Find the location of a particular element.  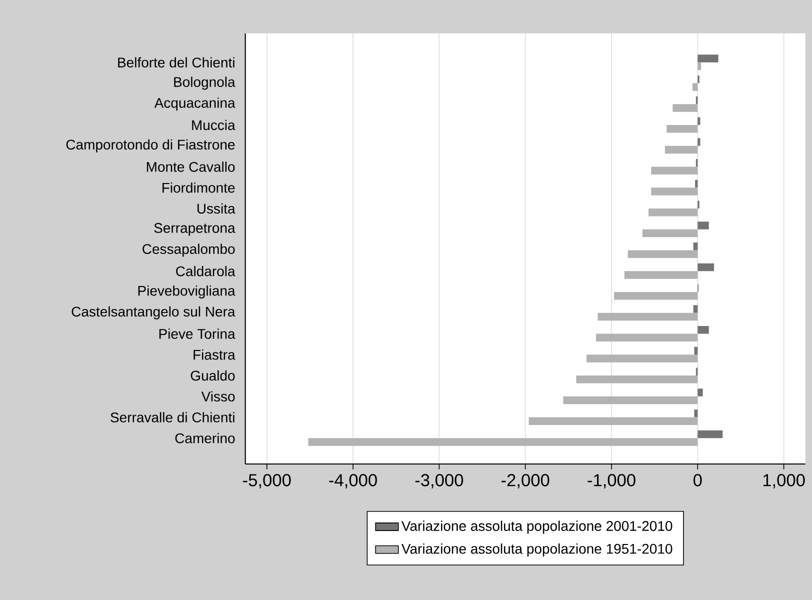

y-tick-label: Fiordimonte is located at coordinates (198, 187).